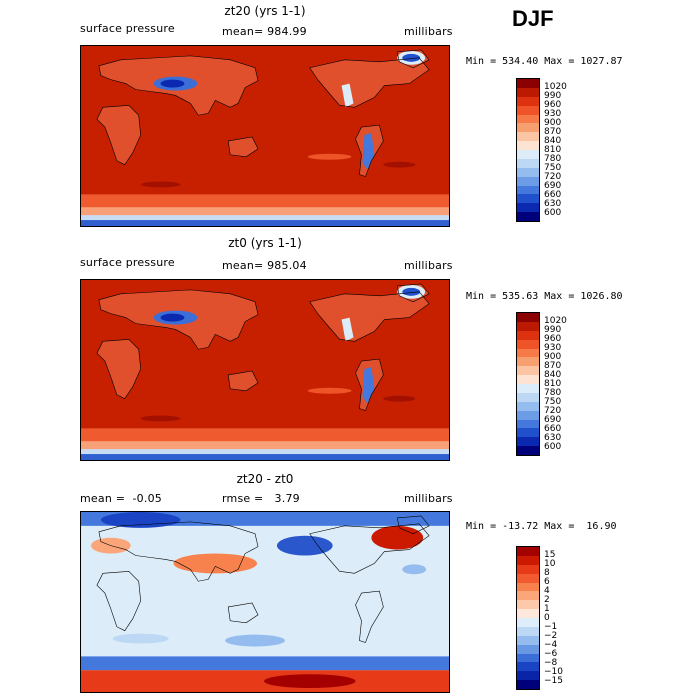  I want to click on mean-label: mean= 985.04, so click(264, 265).